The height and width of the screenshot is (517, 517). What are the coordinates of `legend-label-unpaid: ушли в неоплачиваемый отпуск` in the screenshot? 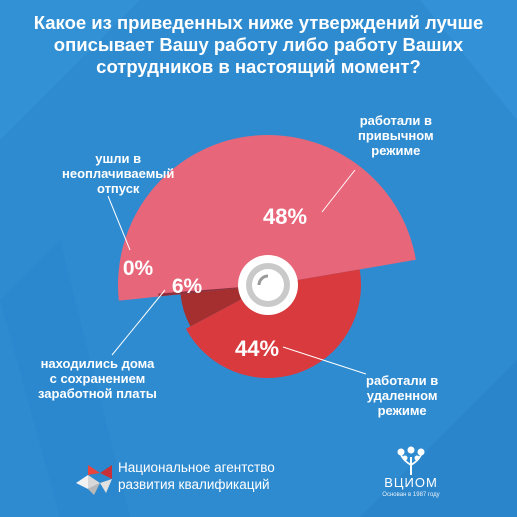 It's located at (118, 173).